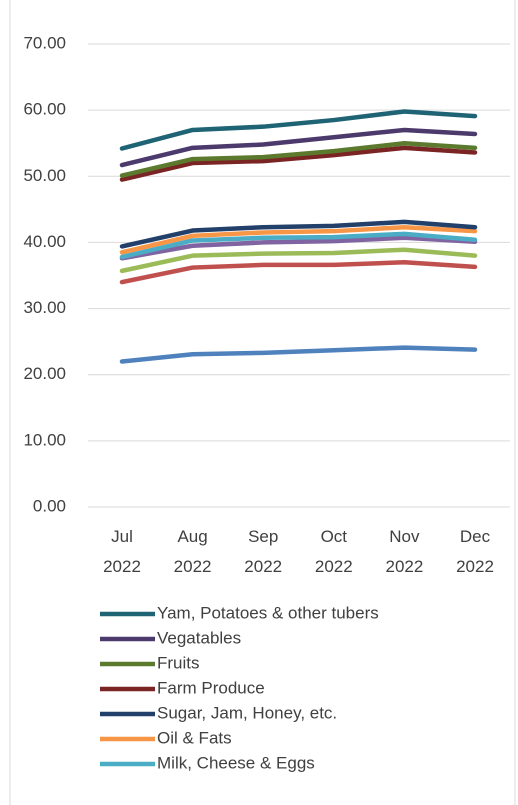  I want to click on y-tick-label: 0.00, so click(49, 505).